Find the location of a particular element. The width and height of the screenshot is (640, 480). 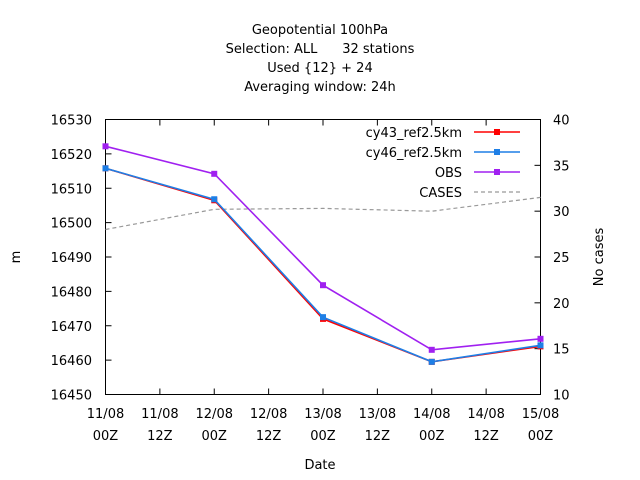

legend-label-cases: CASES is located at coordinates (440, 193).